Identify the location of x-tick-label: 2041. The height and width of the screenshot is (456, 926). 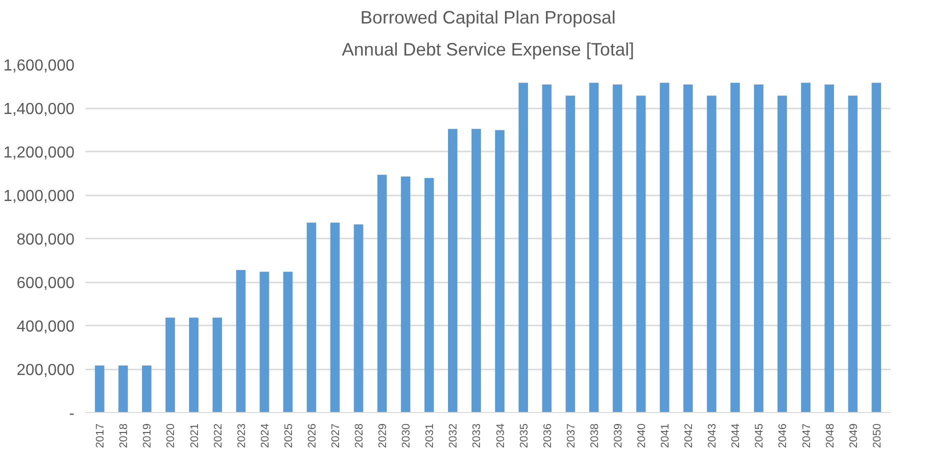
(666, 435).